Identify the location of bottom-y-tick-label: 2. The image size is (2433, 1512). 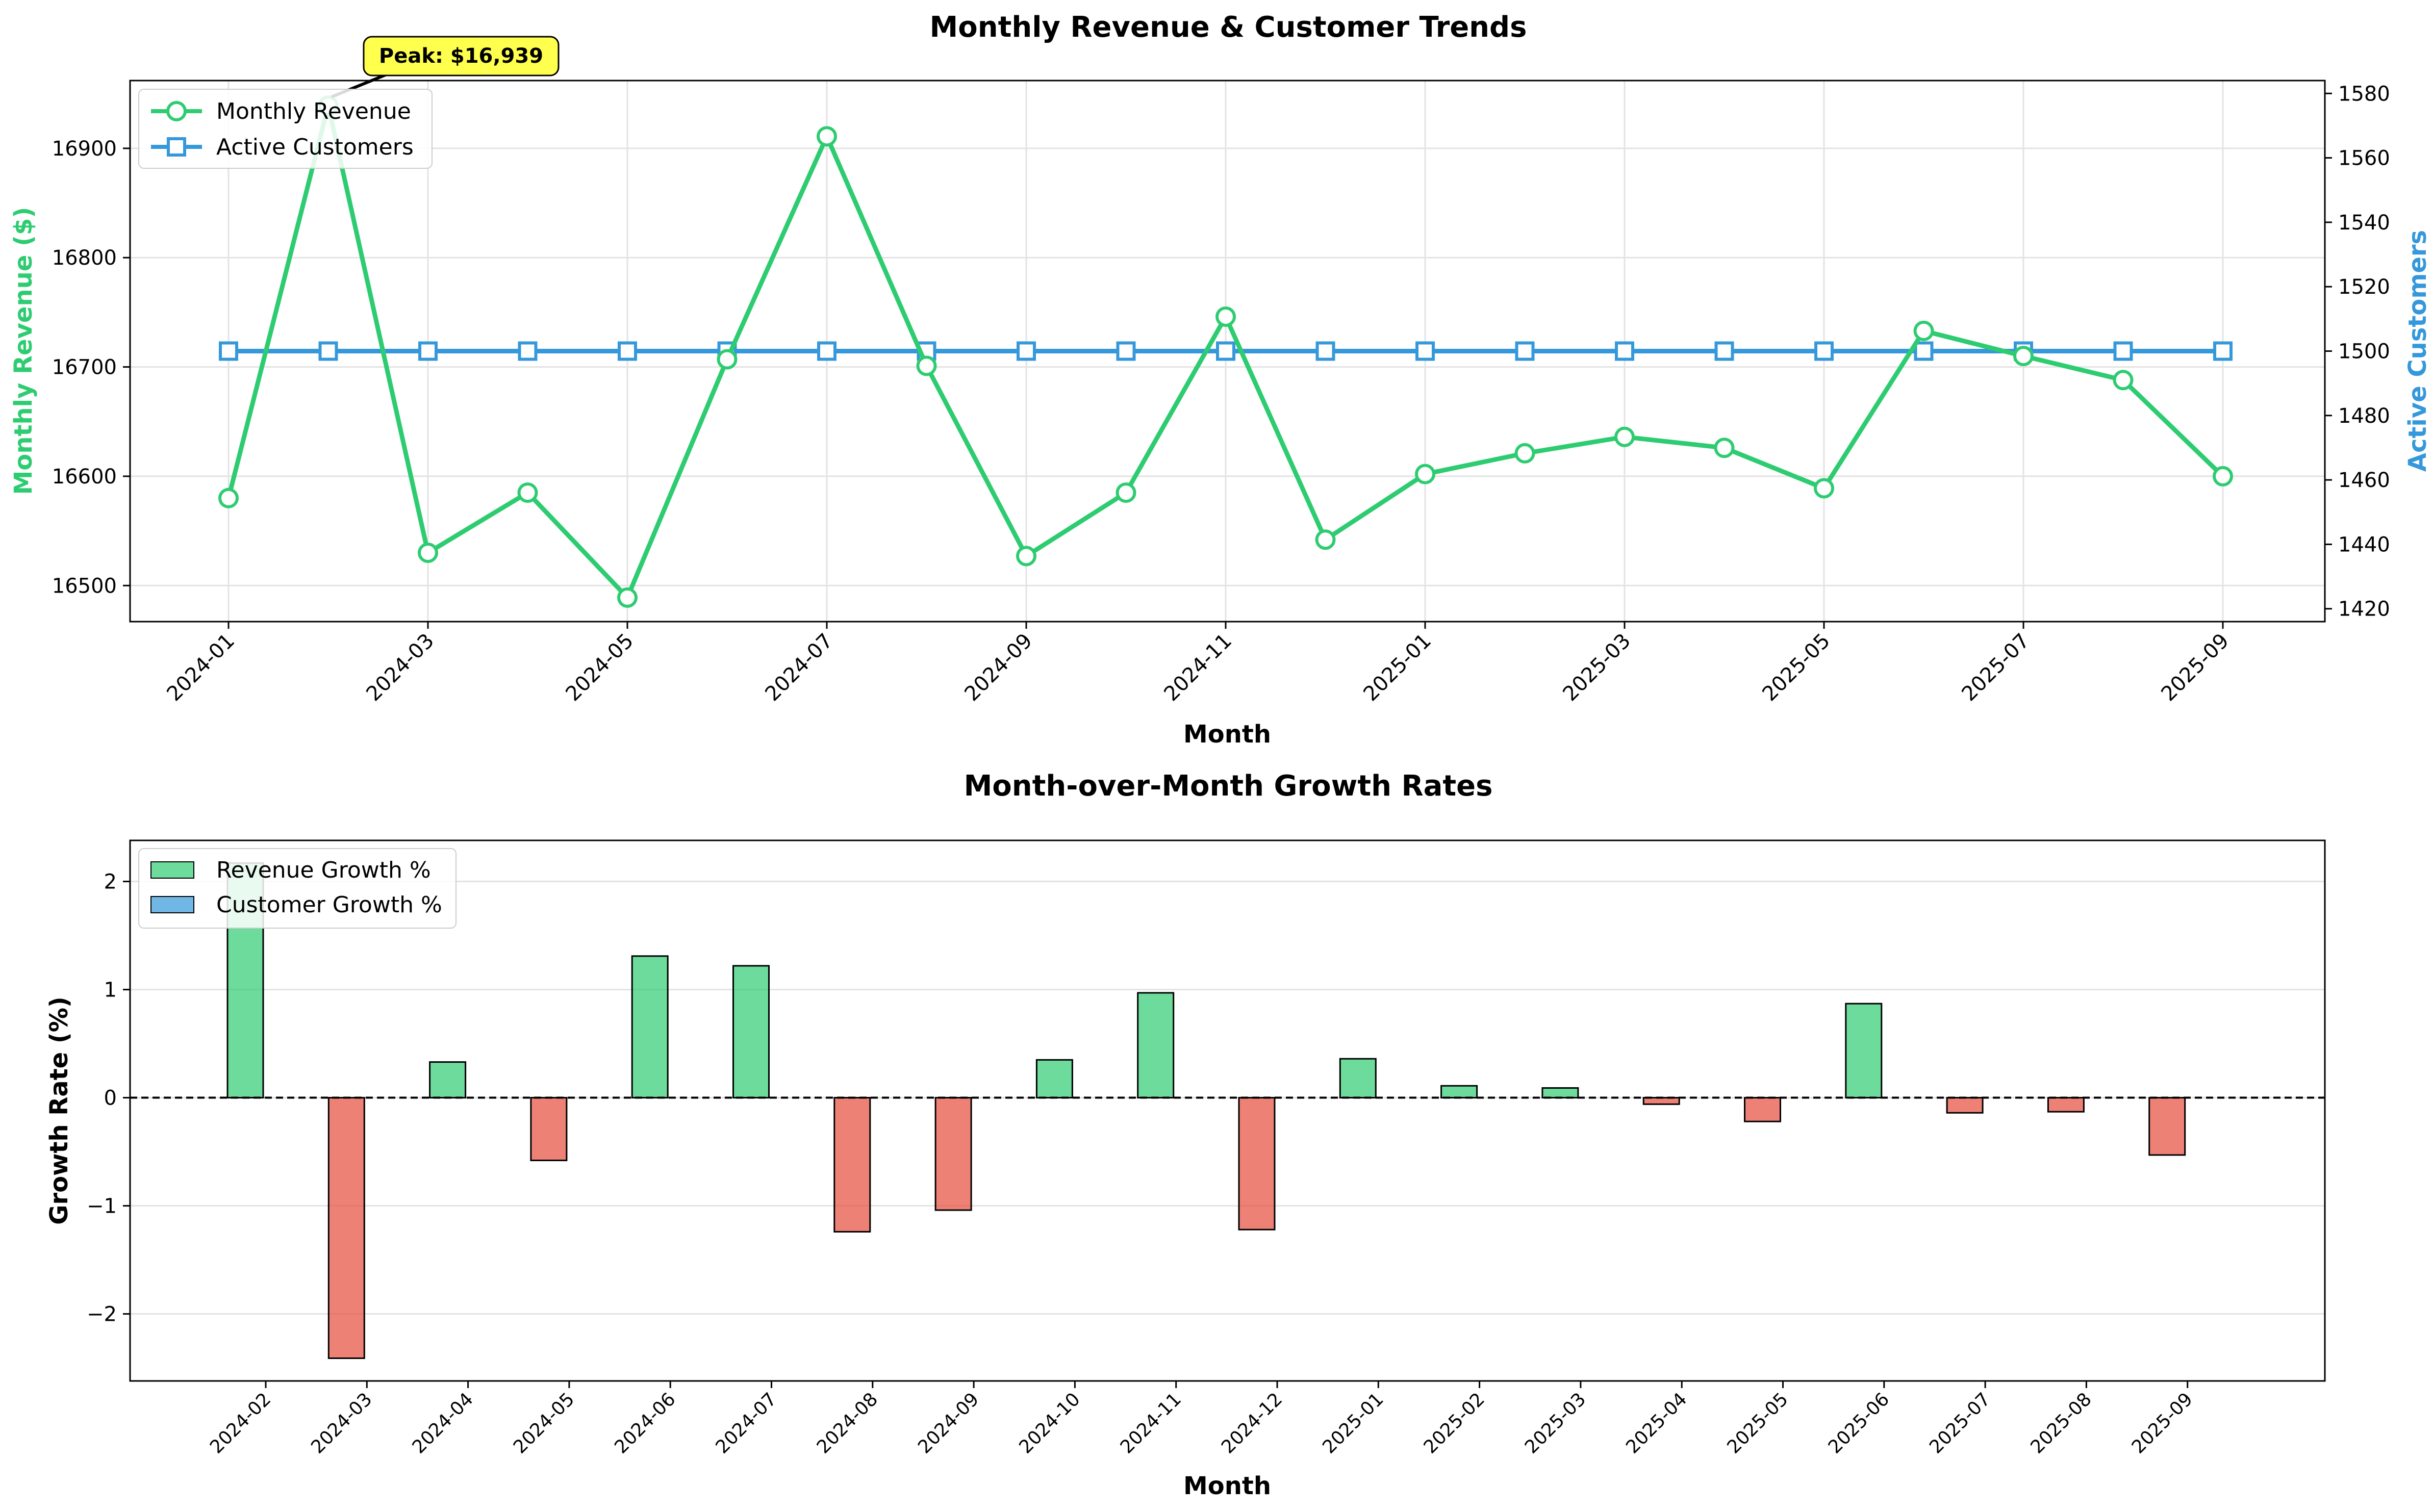
(110, 882).